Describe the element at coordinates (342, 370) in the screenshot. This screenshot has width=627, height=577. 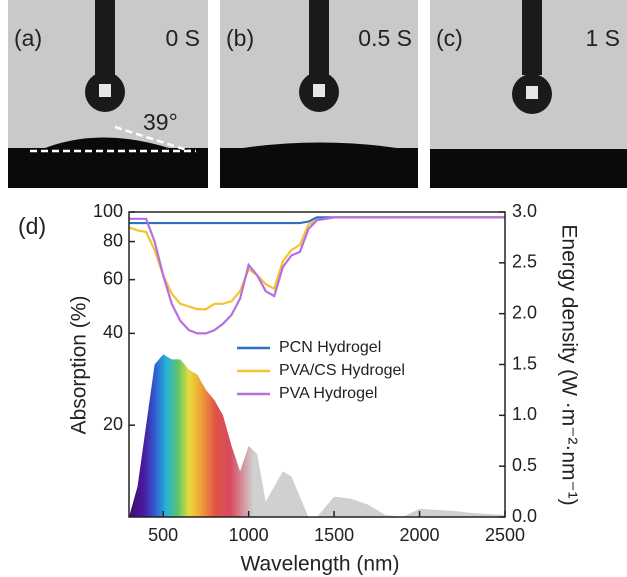
I see `legend-label: PVA/CS Hydrogel` at that location.